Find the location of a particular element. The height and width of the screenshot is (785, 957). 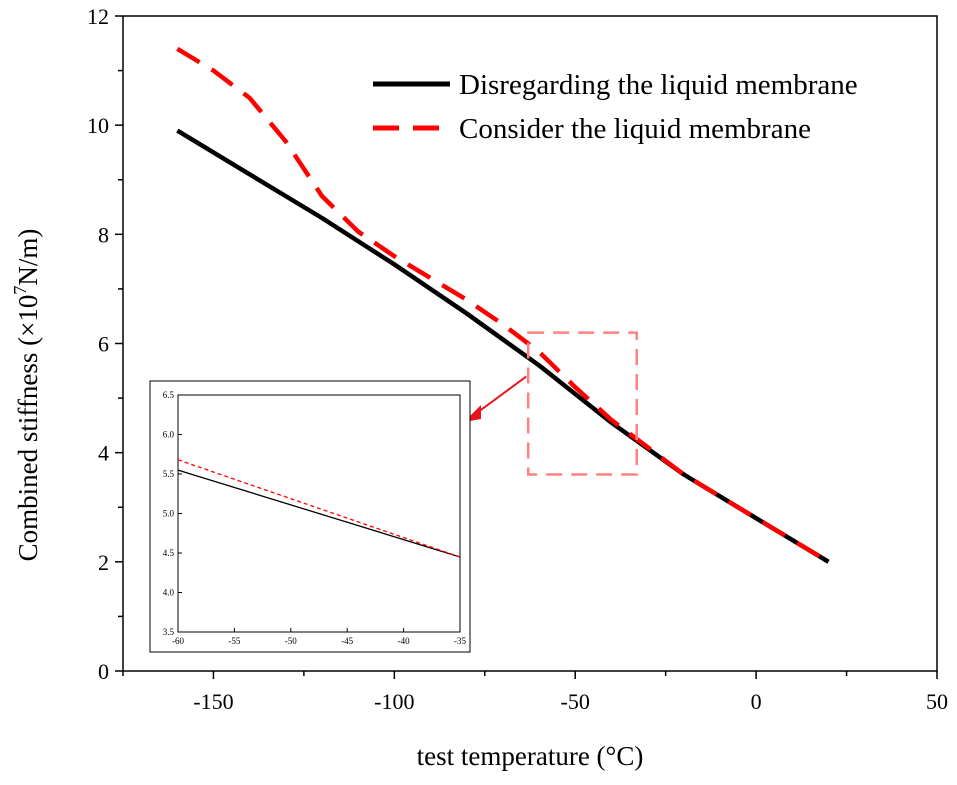

y-axis-title-exponent: 7 is located at coordinates (20, 290).